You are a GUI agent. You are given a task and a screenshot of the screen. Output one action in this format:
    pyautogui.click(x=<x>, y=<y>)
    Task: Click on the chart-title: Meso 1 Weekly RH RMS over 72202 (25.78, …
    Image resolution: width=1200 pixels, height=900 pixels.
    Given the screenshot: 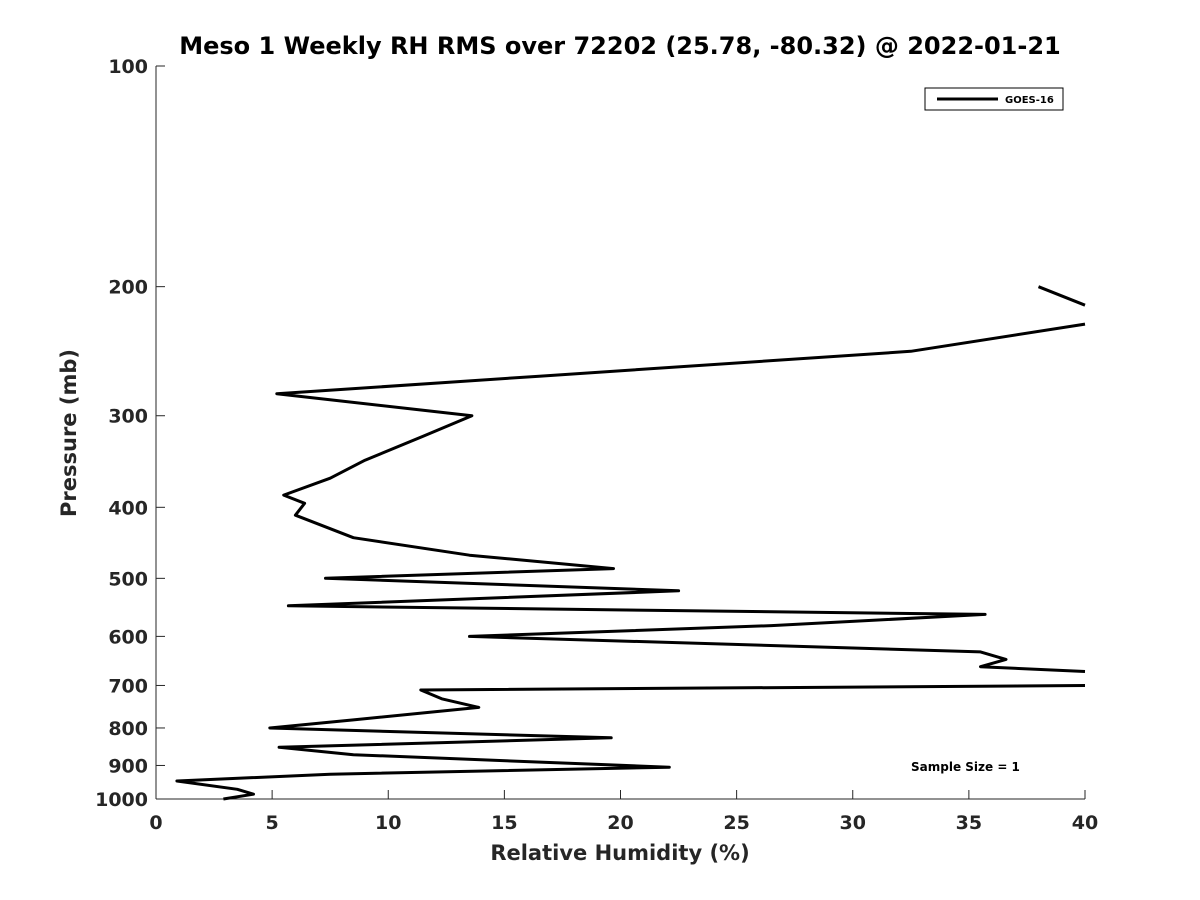 What is the action you would take?
    pyautogui.click(x=620, y=46)
    